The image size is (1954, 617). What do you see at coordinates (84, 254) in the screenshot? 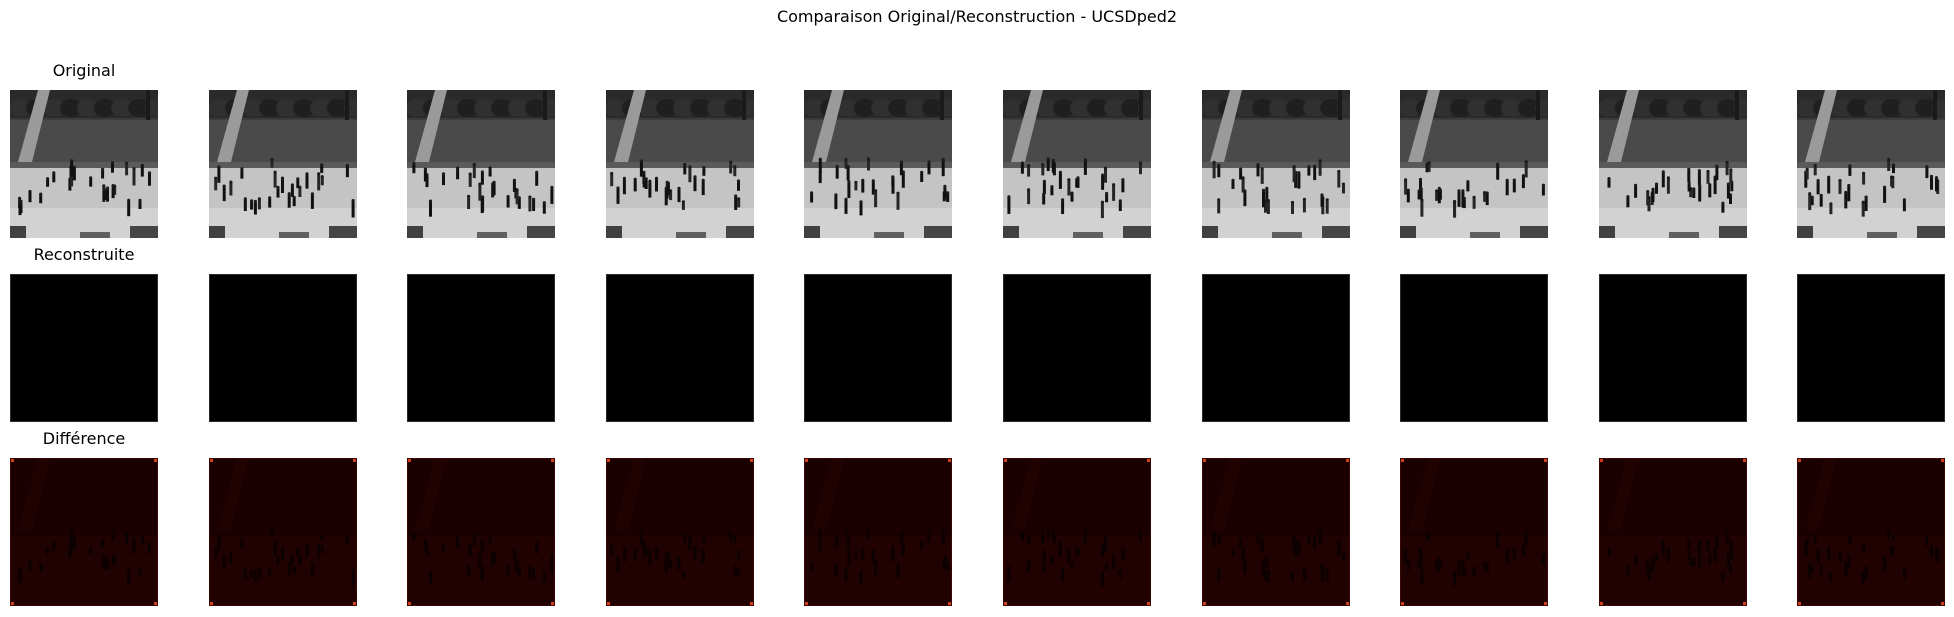
I see `row-title-reconstruction: Reconstruite` at bounding box center [84, 254].